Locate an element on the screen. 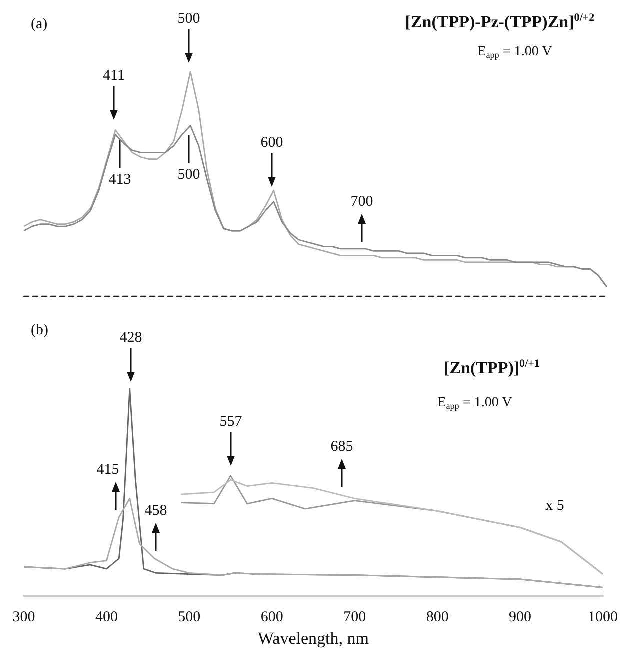 This screenshot has width=621, height=652. x-tick-label: 1000 is located at coordinates (603, 618).